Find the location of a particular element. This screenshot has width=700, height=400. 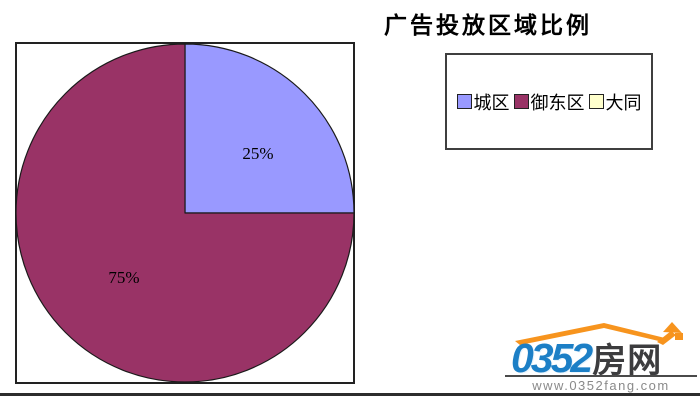

legend-label-chengqu: 城区 is located at coordinates (491, 102).